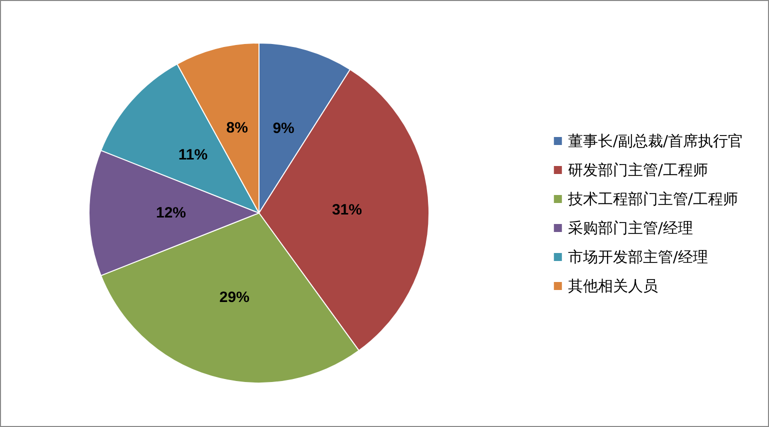  What do you see at coordinates (655, 141) in the screenshot?
I see `legend-label: 董事长/副总裁/首席执行官` at bounding box center [655, 141].